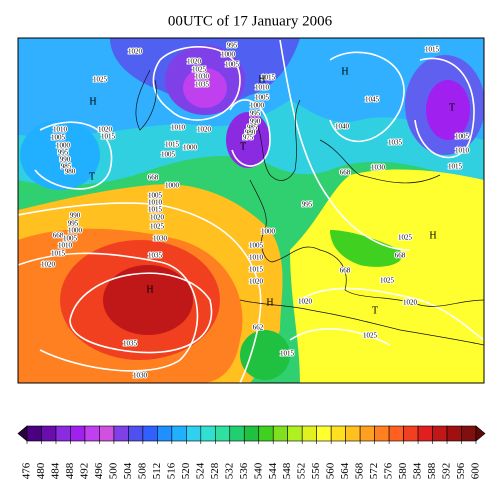 This screenshot has height=496, width=500. Describe the element at coordinates (27, 470) in the screenshot. I see `colorbar-label: 476` at that location.